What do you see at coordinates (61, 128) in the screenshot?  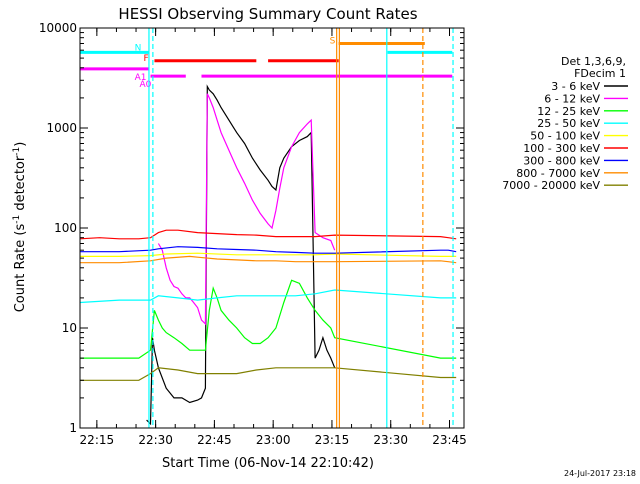 I see `y-tick-label: 1000` at bounding box center [61, 128].